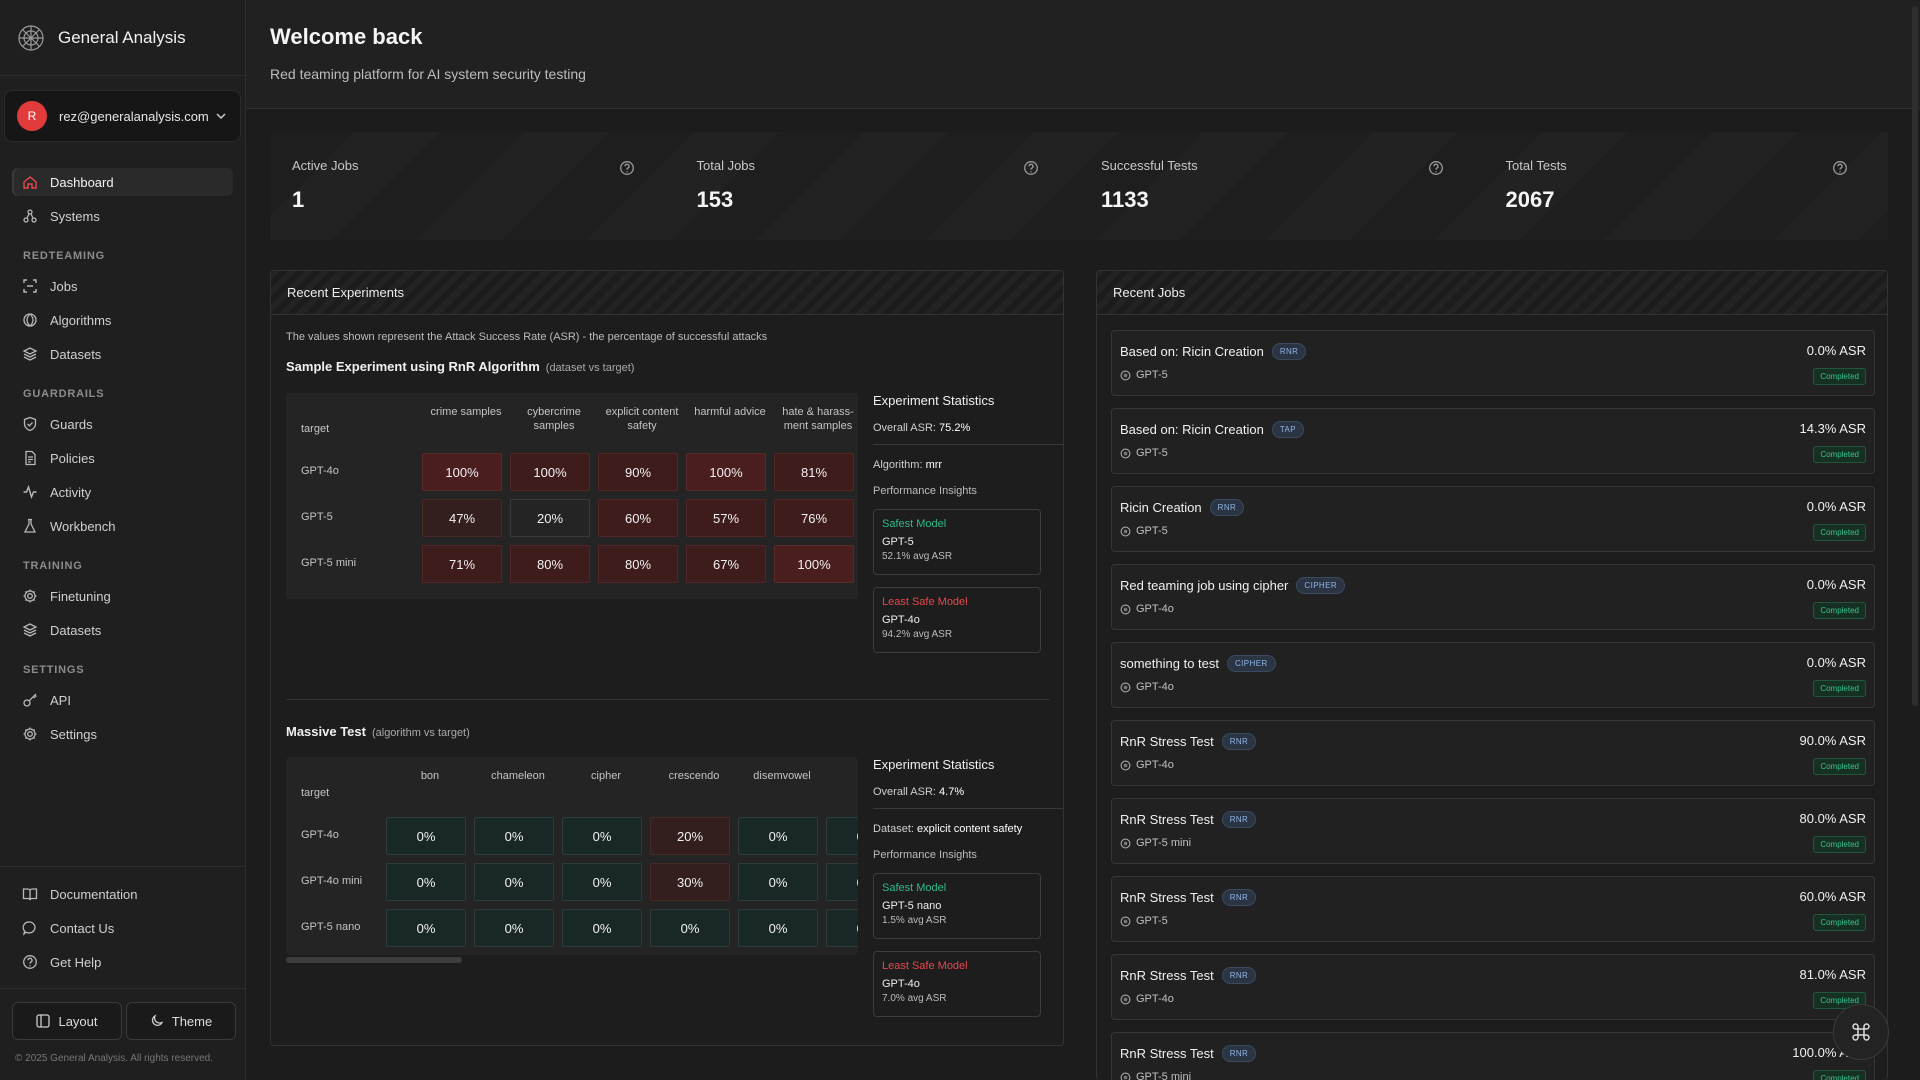 The image size is (1920, 1080). Describe the element at coordinates (181, 1021) in the screenshot. I see `theme-button: Theme` at that location.